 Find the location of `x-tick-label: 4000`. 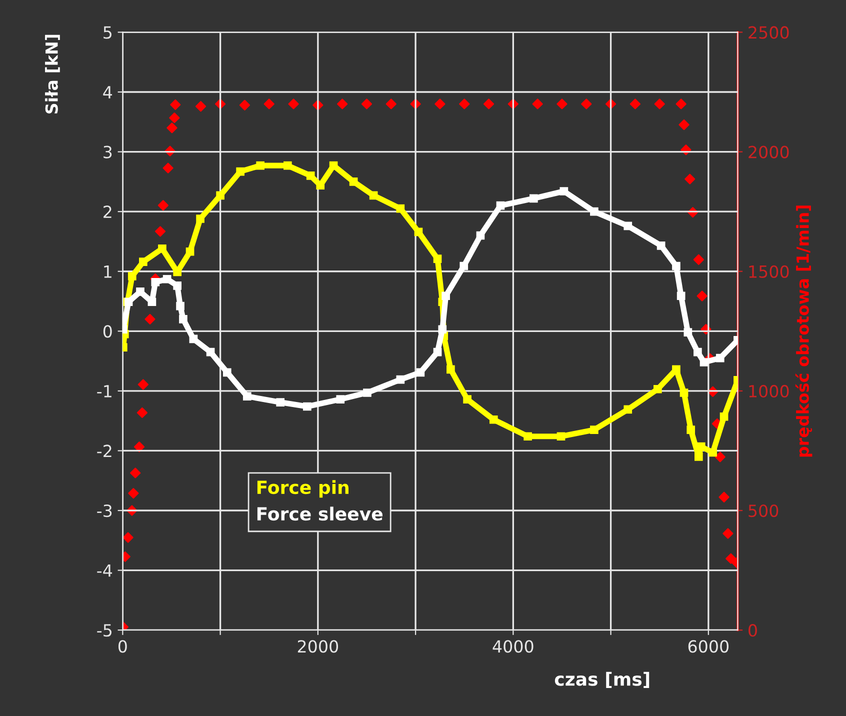

x-tick-label: 4000 is located at coordinates (513, 646).